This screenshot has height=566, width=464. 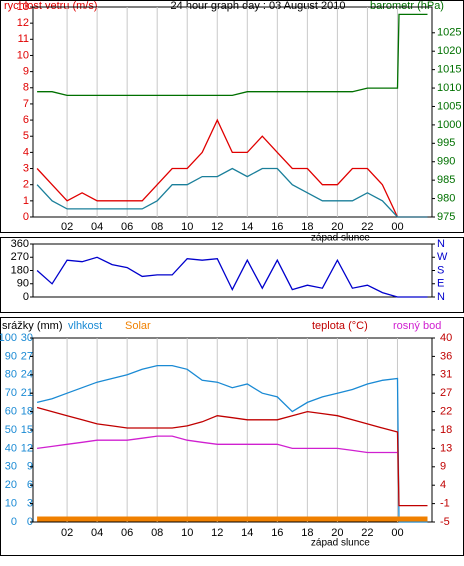 I want to click on y2-tick-label: 1025, so click(x=449, y=33).